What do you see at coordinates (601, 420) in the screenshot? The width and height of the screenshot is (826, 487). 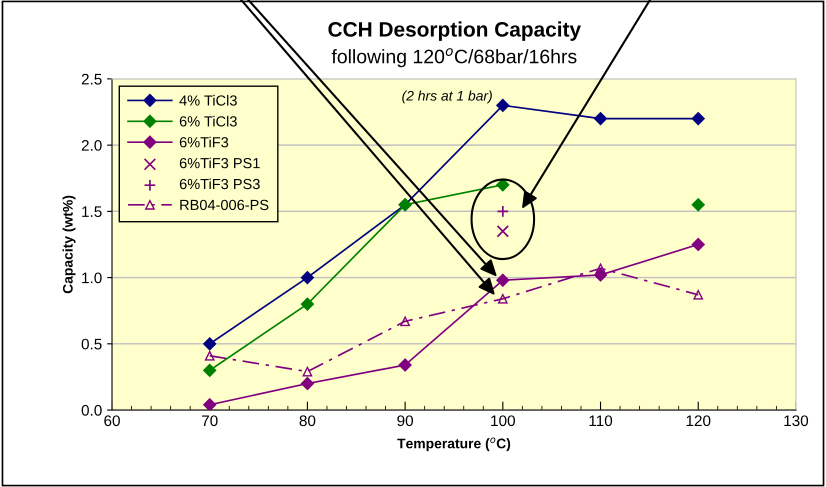 I see `x-tick-label: 110` at bounding box center [601, 420].